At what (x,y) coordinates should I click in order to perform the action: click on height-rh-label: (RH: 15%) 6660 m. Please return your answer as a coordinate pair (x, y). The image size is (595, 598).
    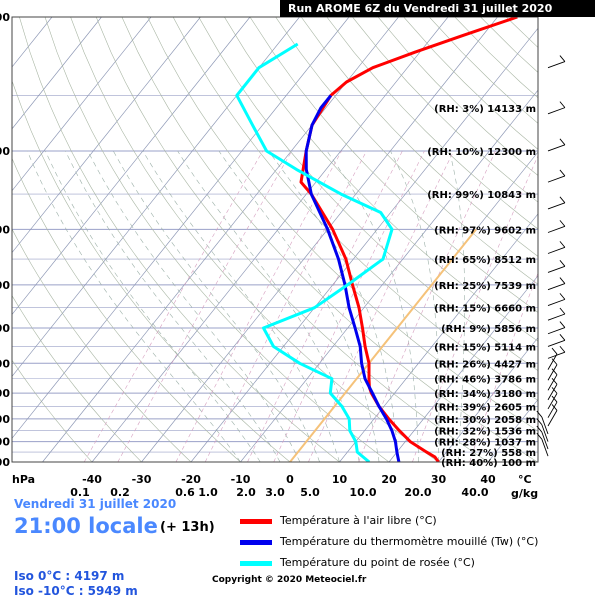
    Looking at the image, I should click on (485, 309).